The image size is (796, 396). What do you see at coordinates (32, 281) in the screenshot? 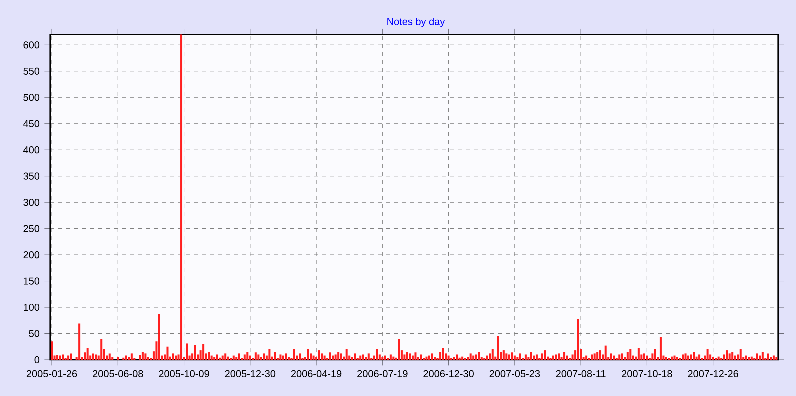
I see `y-tick-label: 150` at bounding box center [32, 281].